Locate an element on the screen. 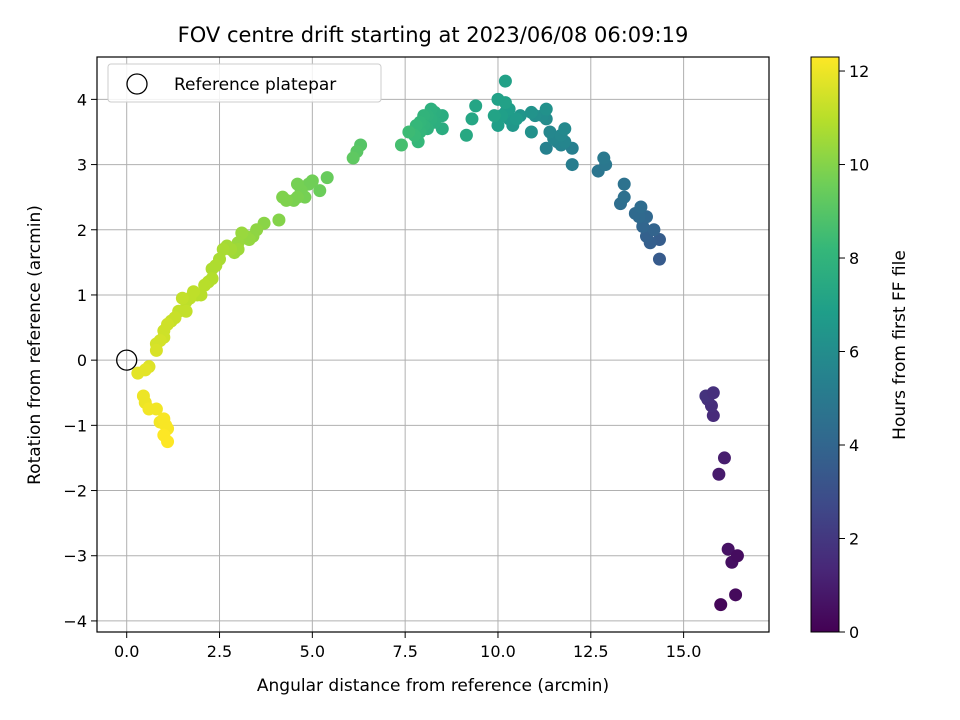  x-tick-label: 2.5 is located at coordinates (219, 651).